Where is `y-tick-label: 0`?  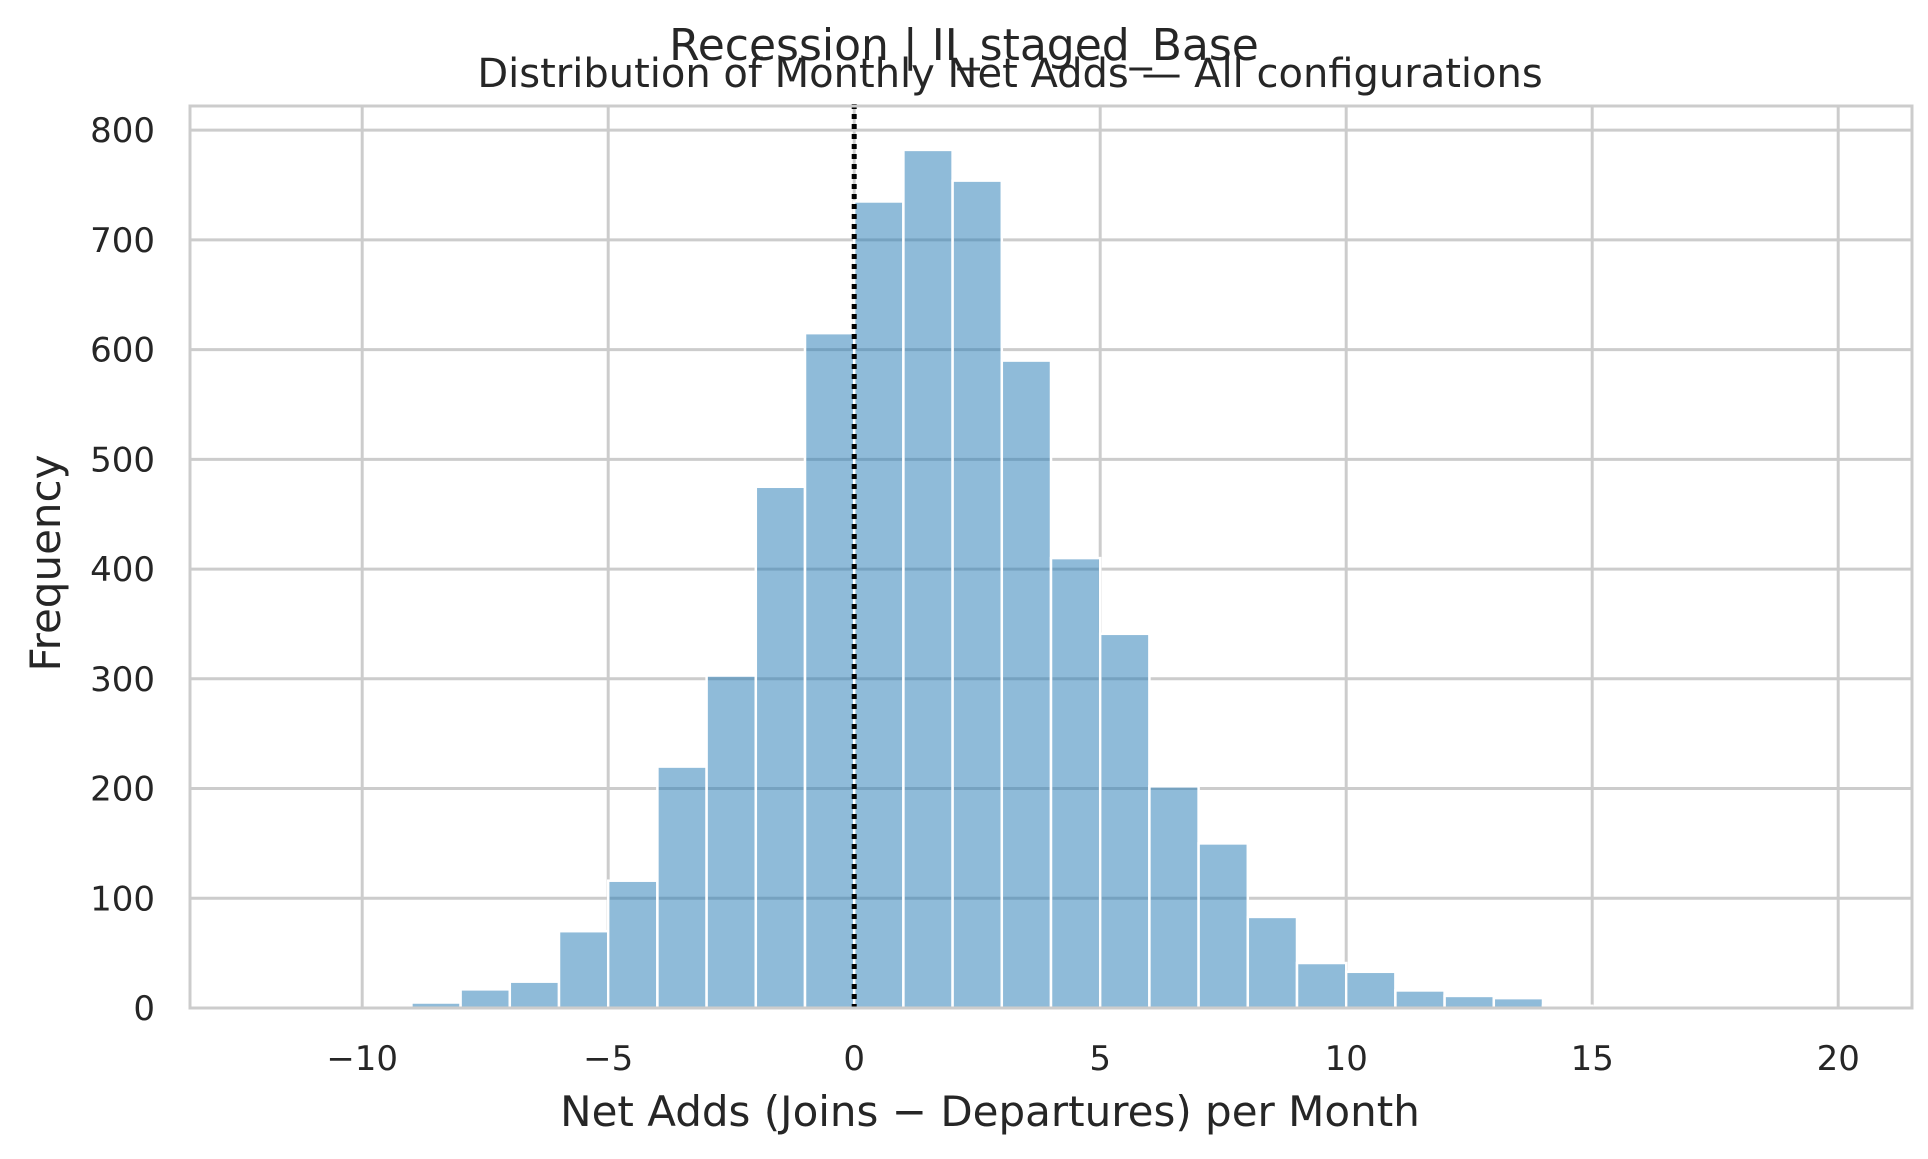 y-tick-label: 0 is located at coordinates (144, 1009).